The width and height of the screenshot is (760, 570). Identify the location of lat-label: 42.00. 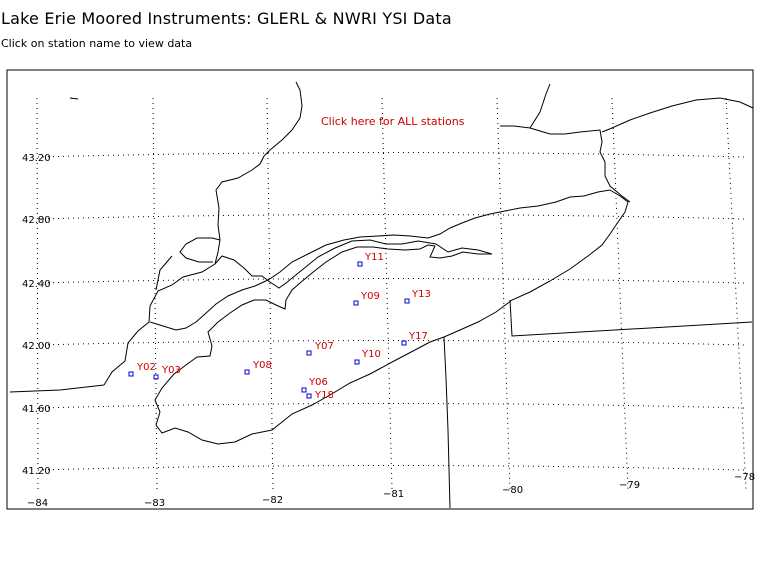
(36, 346).